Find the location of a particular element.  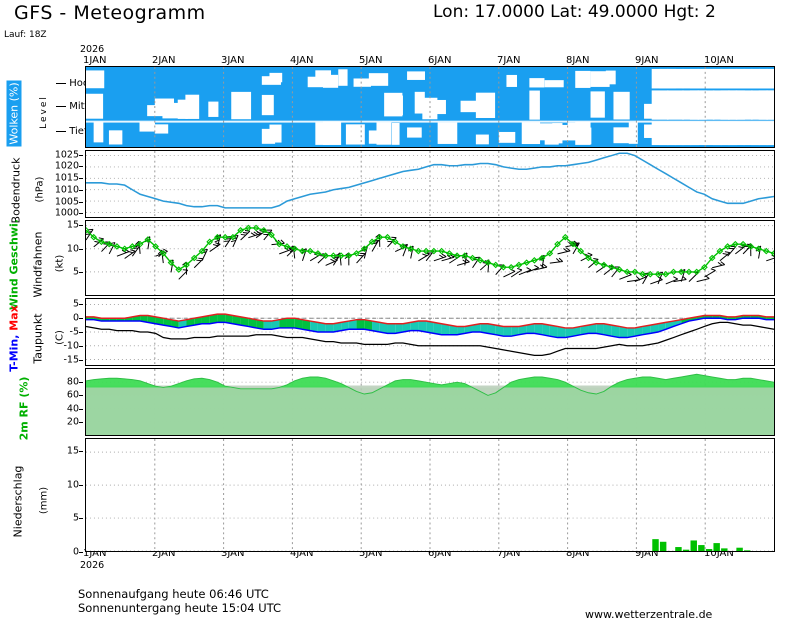

sunrise-text: Sonnenaufgang heute 06:46 UTC is located at coordinates (173, 594).